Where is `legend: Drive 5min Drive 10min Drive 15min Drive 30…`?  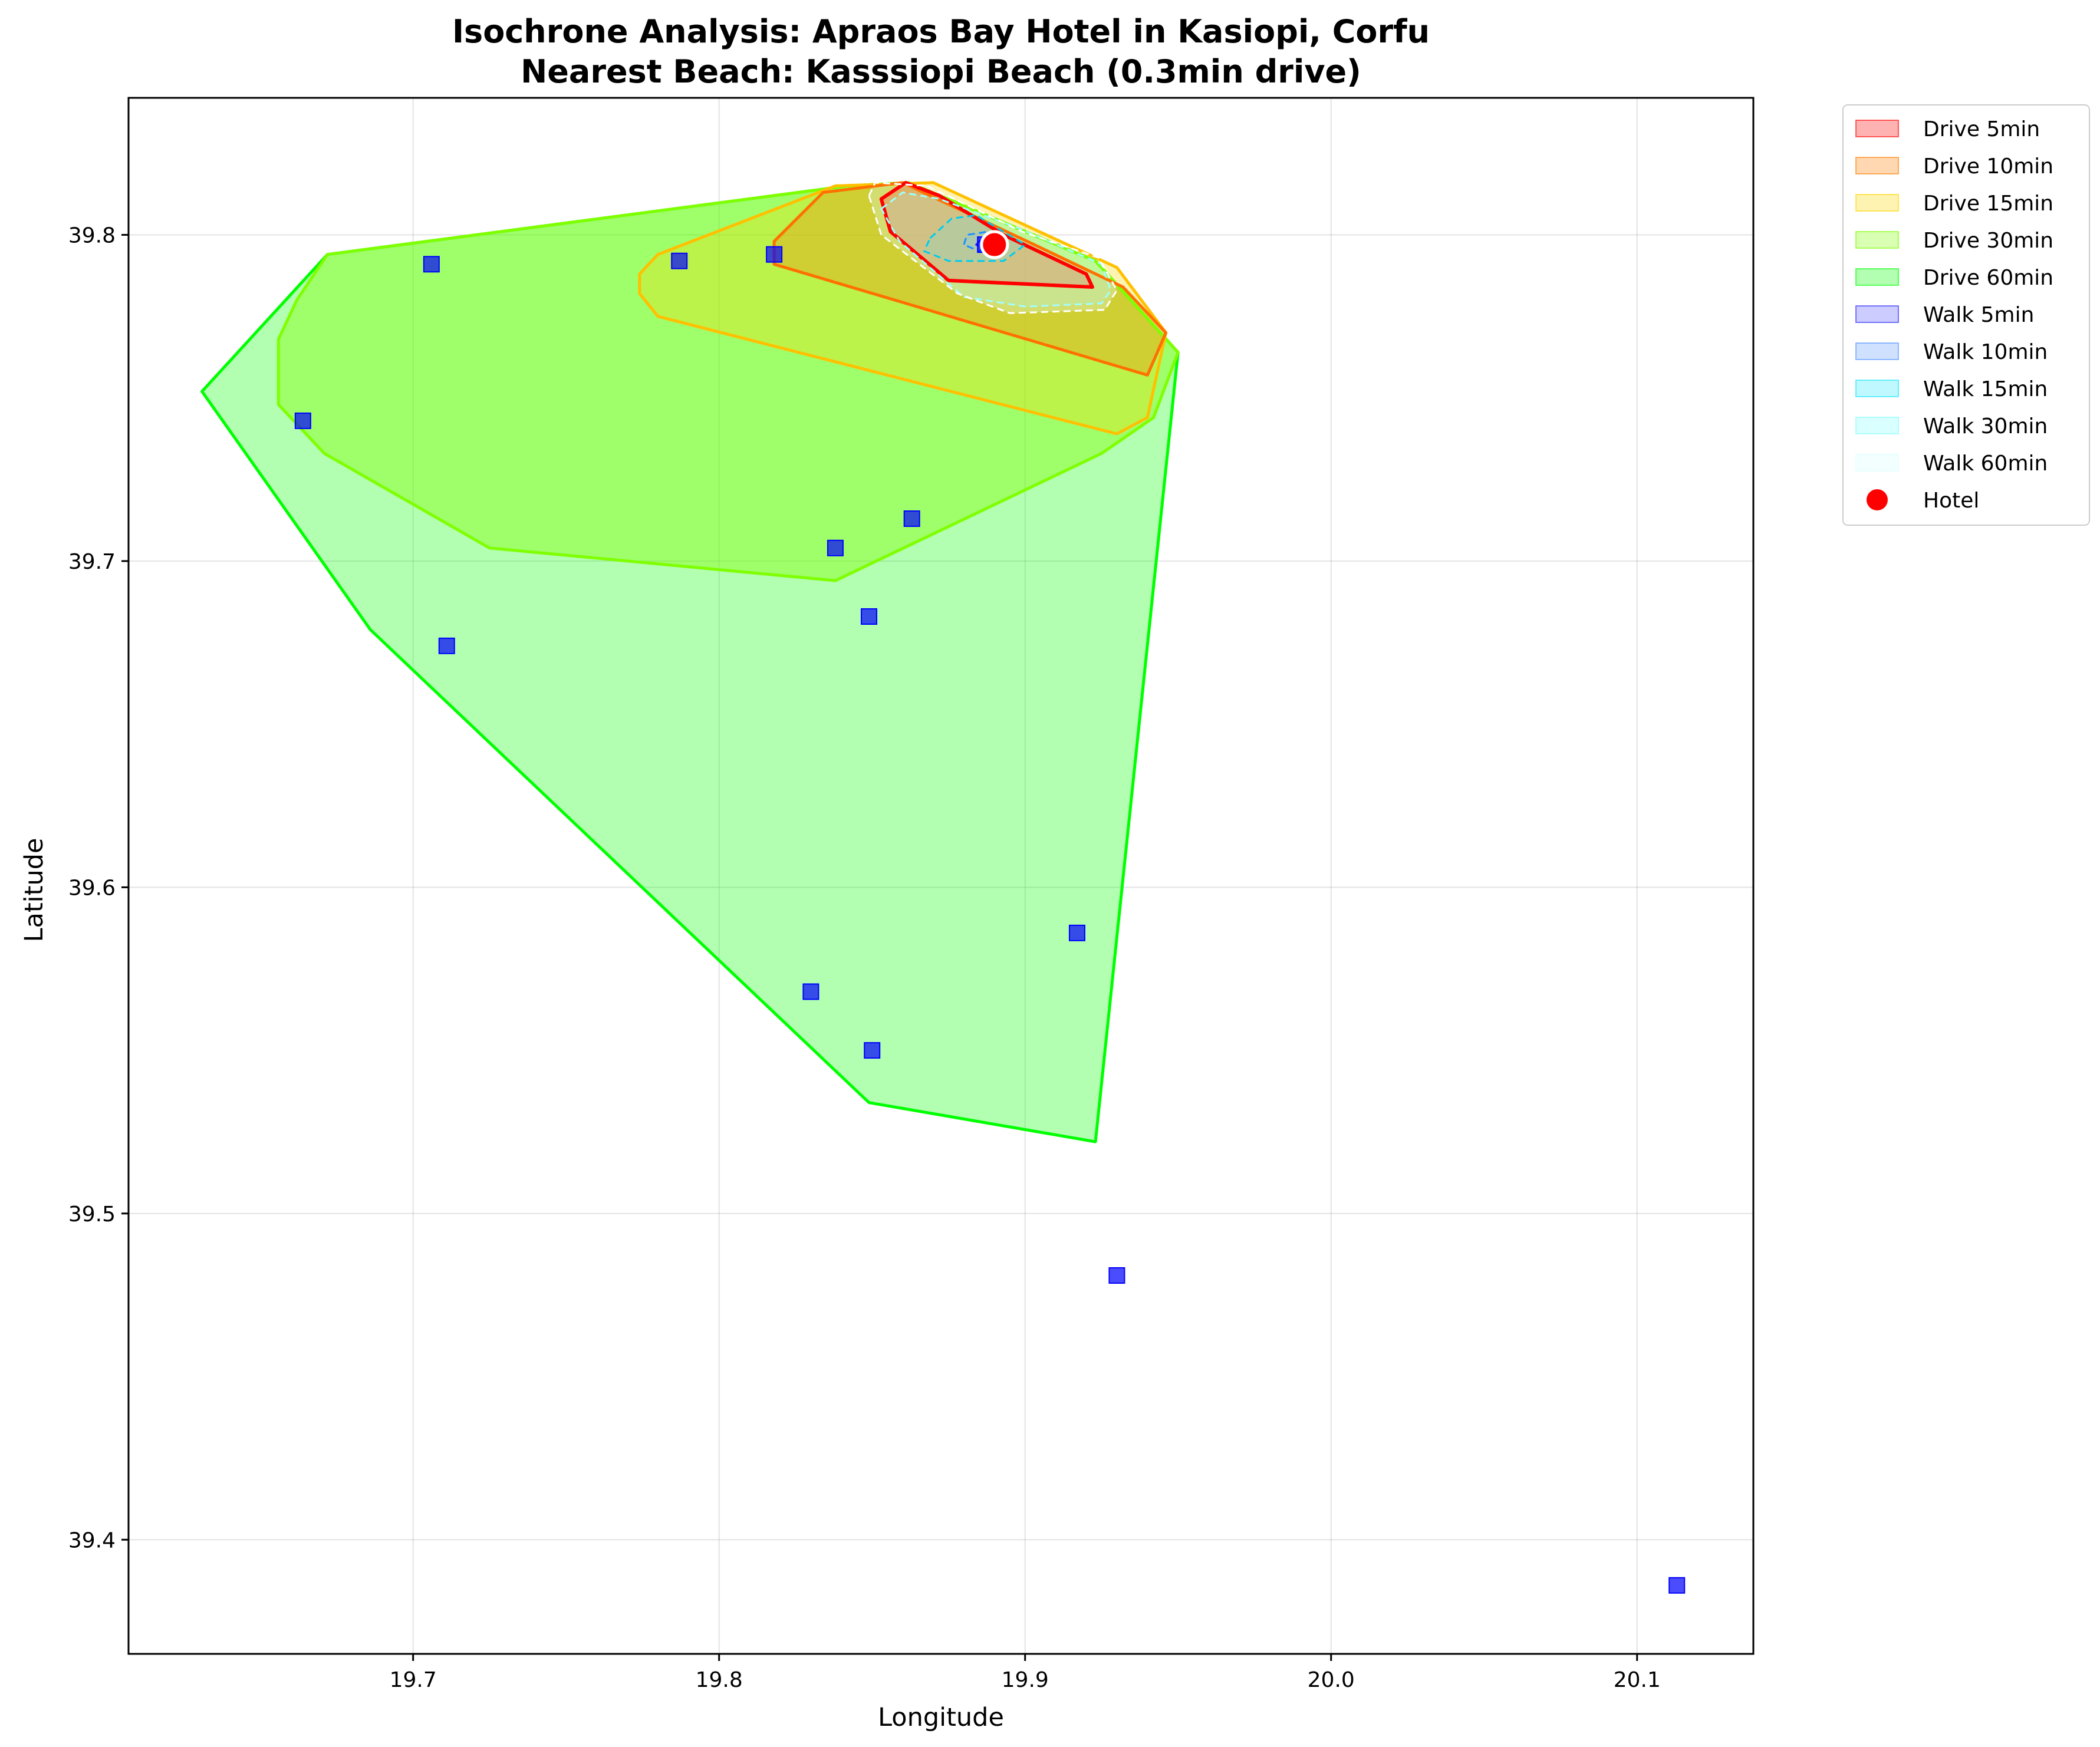 legend: Drive 5min Drive 10min Drive 15min Drive 30… is located at coordinates (1966, 315).